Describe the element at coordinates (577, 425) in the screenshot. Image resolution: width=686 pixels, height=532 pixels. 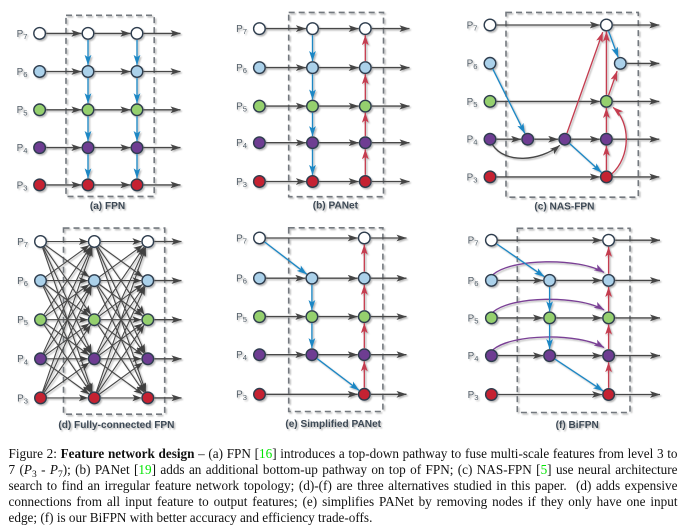
I see `svg-text: (f) BiFPN` at that location.